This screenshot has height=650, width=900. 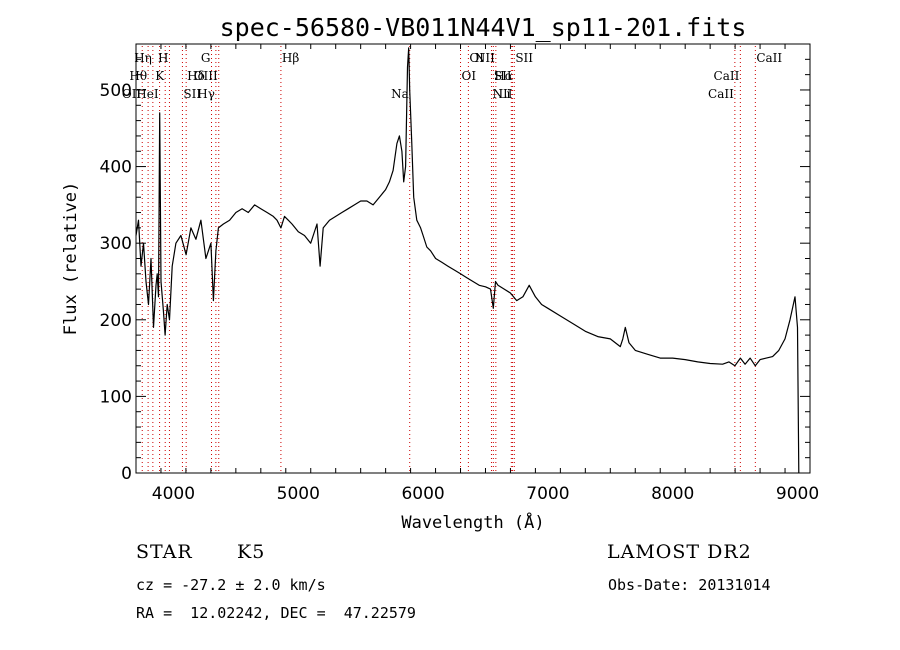 I want to click on line-marker-label-19: SII, so click(x=503, y=76).